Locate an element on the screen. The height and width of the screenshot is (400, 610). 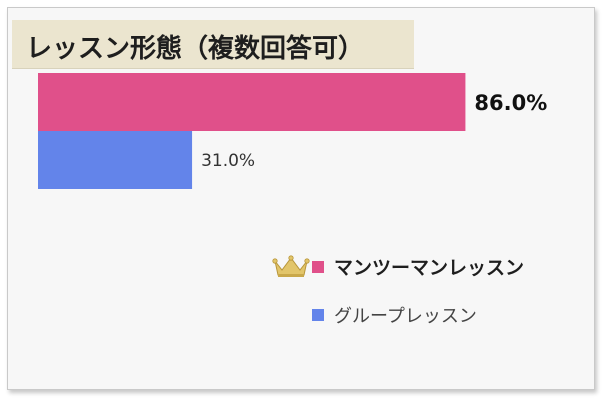
chart-title: レッスン形態（複数回答可） is located at coordinates (195, 49).